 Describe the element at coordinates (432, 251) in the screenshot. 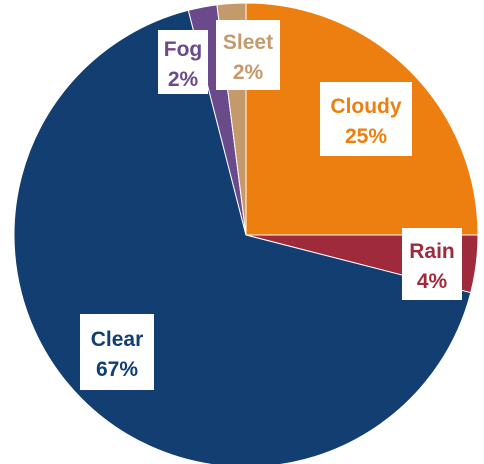

I see `slice-name-label: Rain` at that location.